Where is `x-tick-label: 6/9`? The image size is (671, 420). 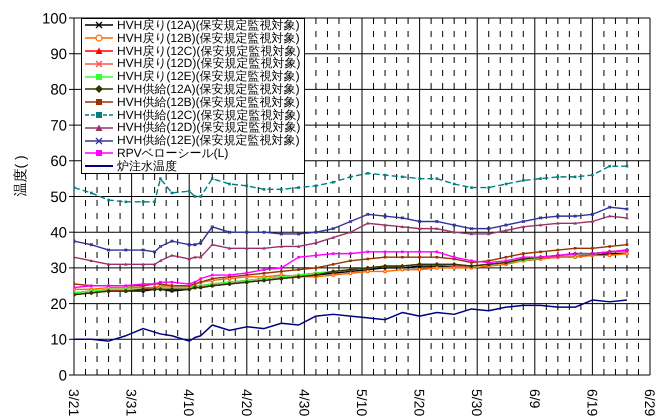
x-tick-label: 6/9 is located at coordinates (534, 399).